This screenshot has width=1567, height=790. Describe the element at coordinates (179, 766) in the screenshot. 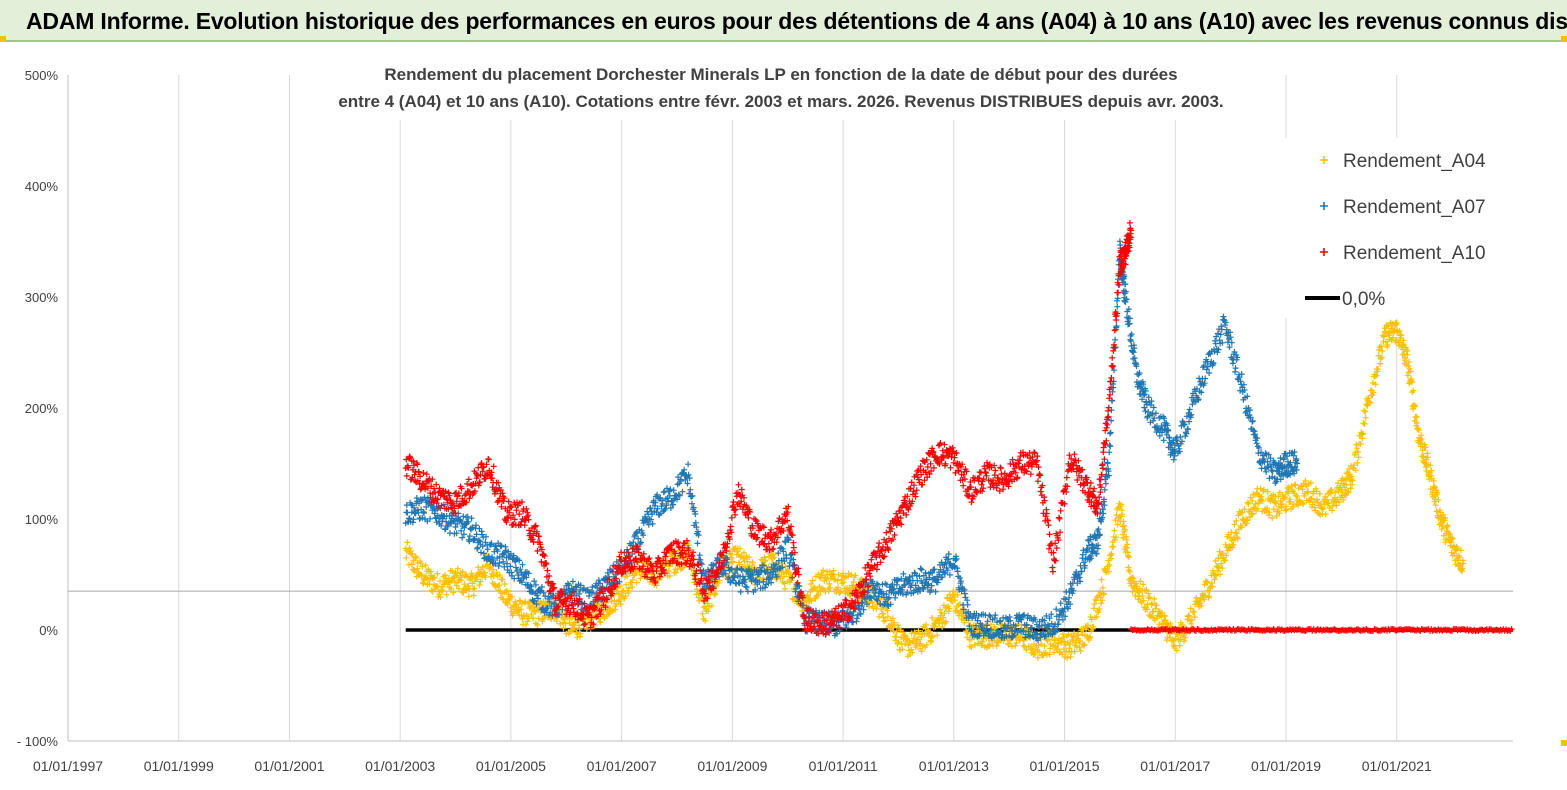

I see `x-tick-label: 01/01/1999` at that location.